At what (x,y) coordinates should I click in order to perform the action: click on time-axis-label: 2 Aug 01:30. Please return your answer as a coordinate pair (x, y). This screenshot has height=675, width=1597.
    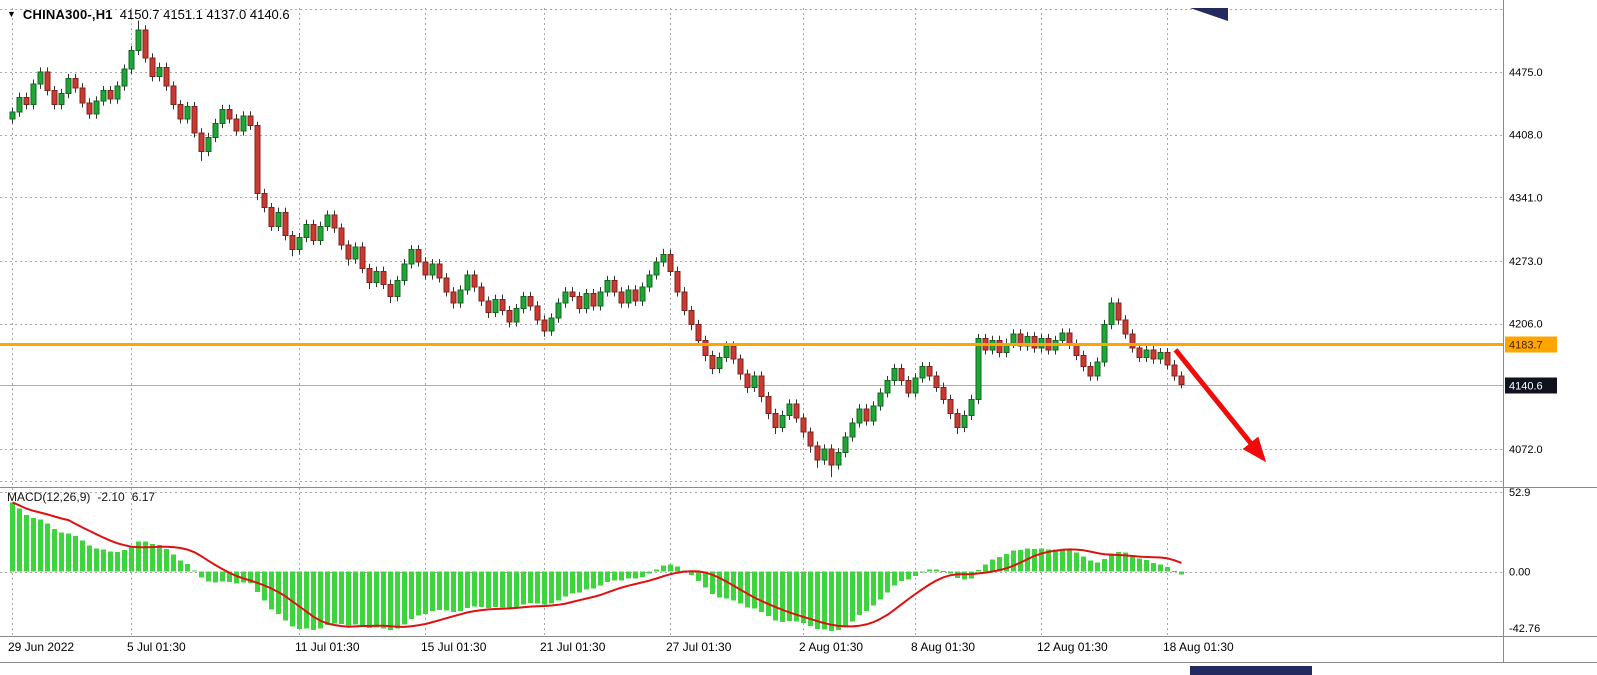
    Looking at the image, I should click on (831, 647).